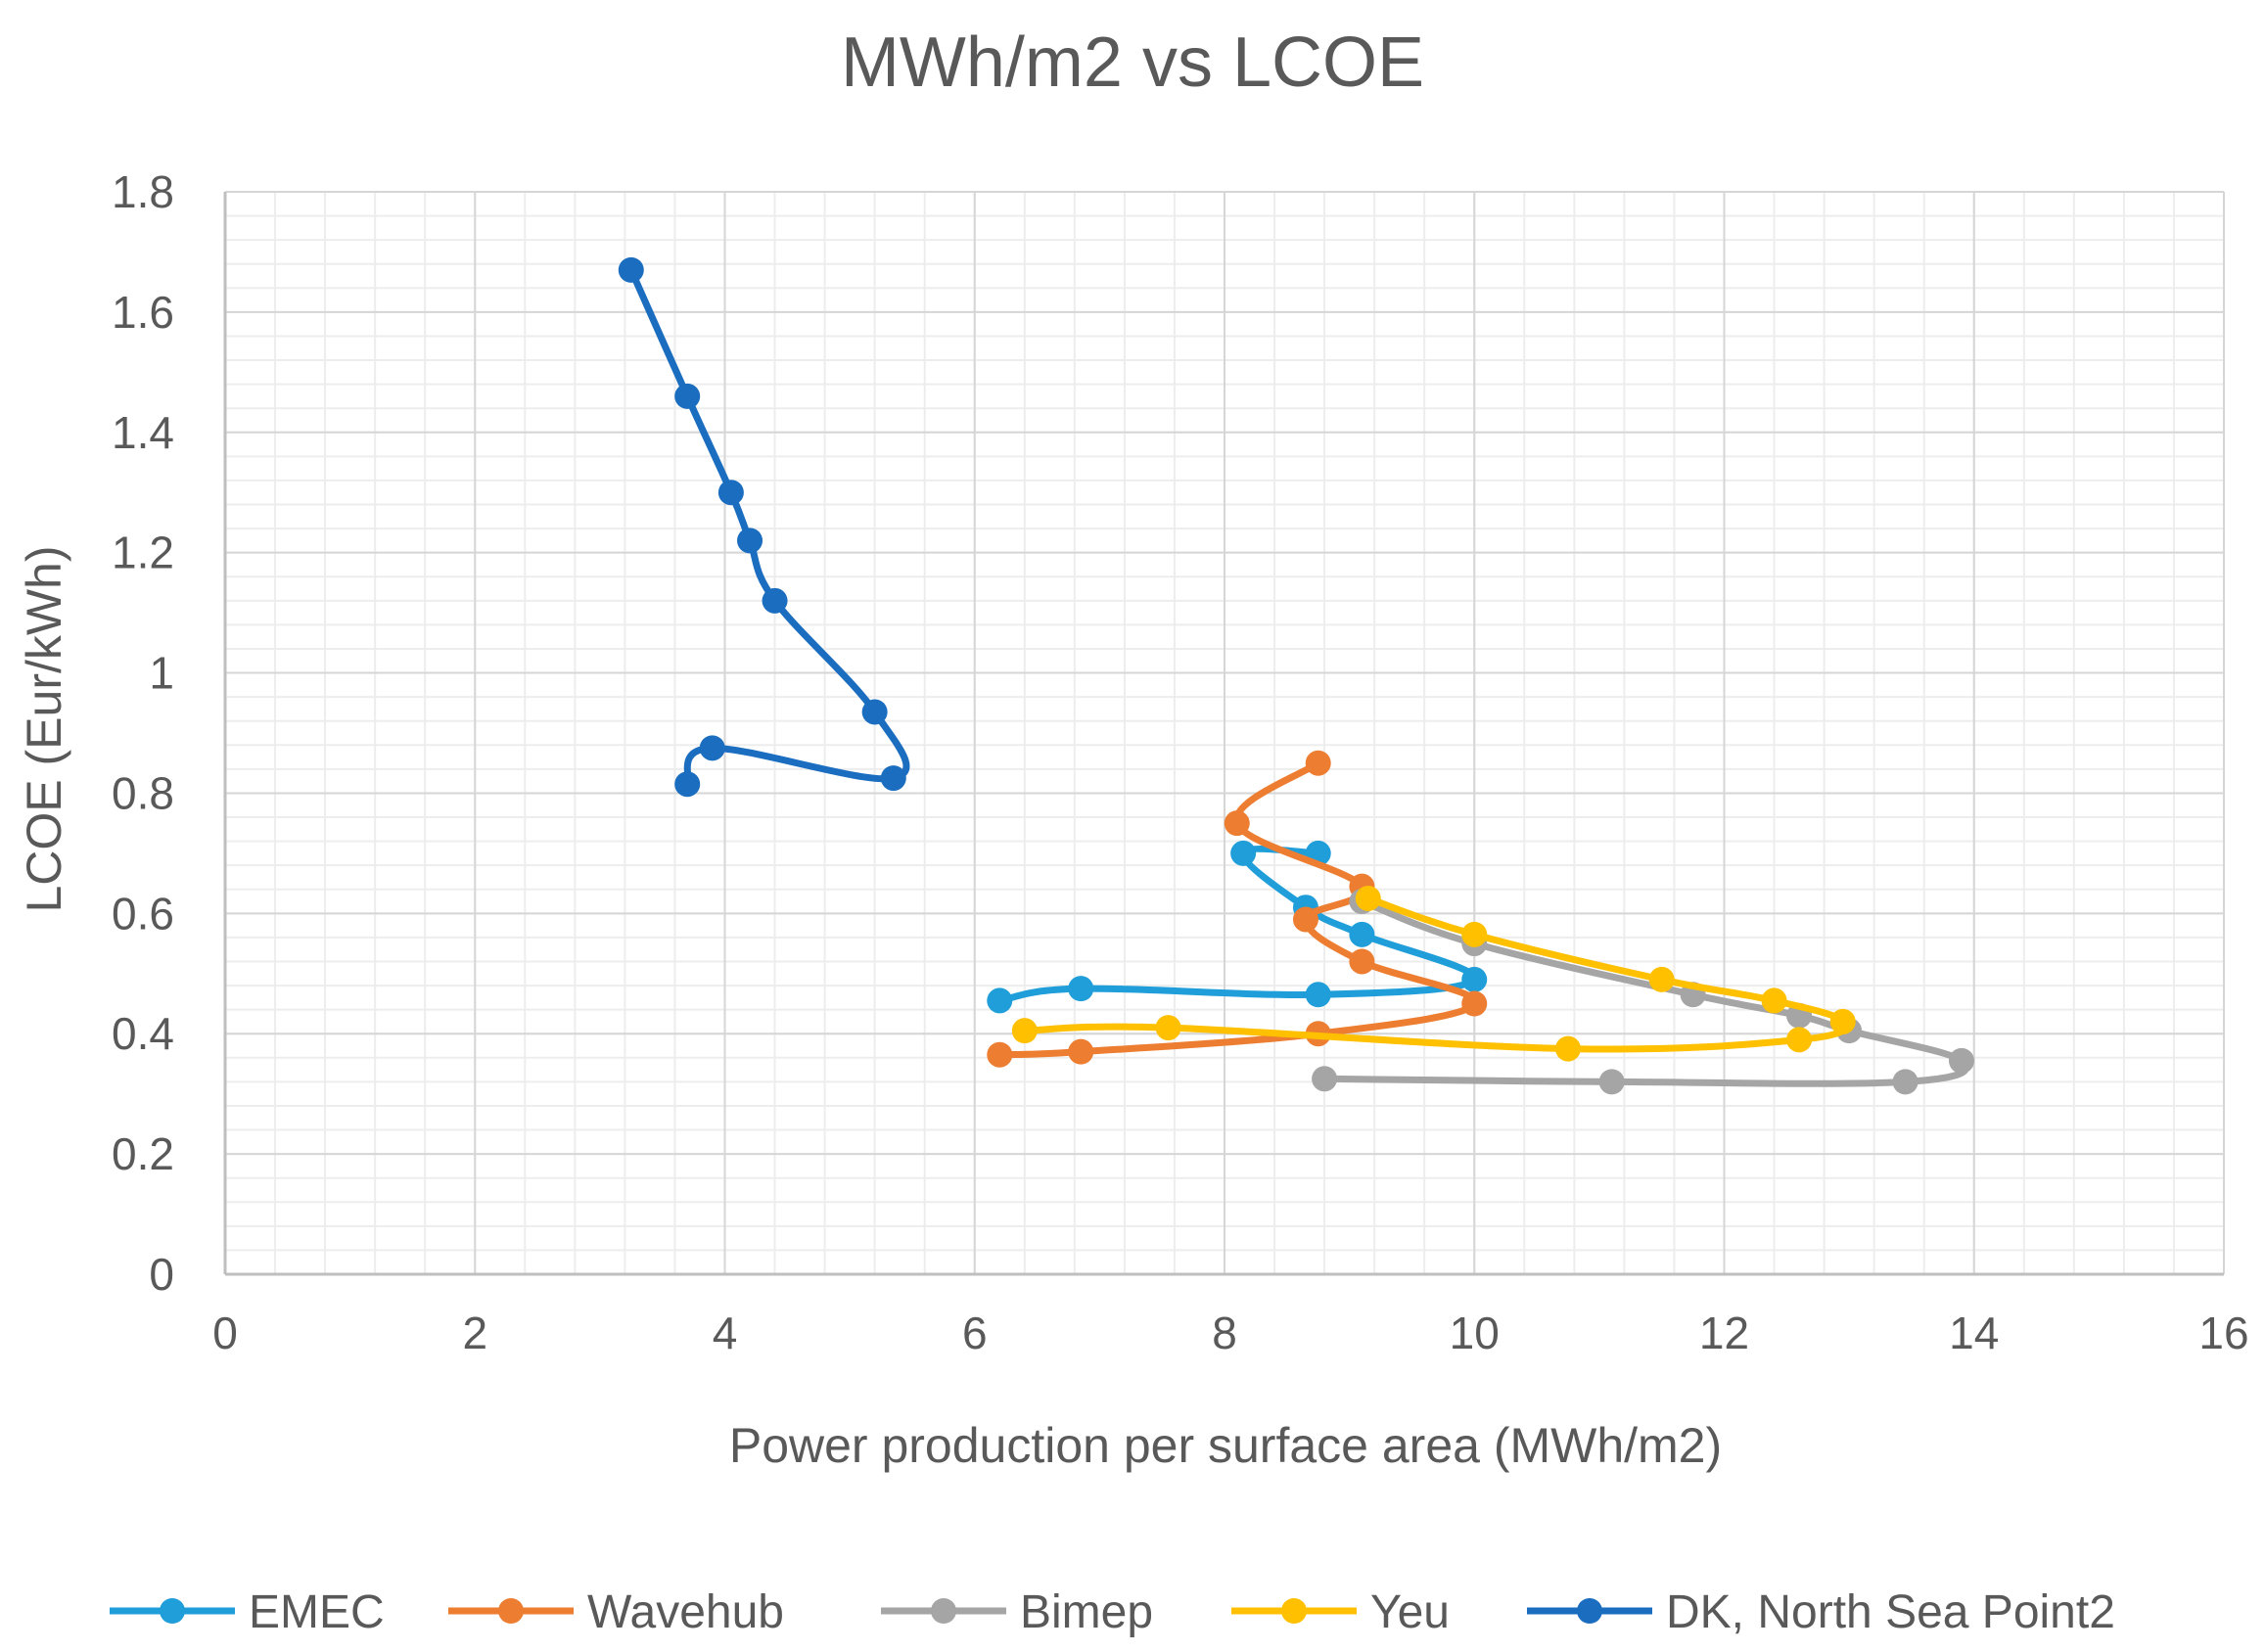  What do you see at coordinates (143, 792) in the screenshot?
I see `y-tick-label: 0.8` at bounding box center [143, 792].